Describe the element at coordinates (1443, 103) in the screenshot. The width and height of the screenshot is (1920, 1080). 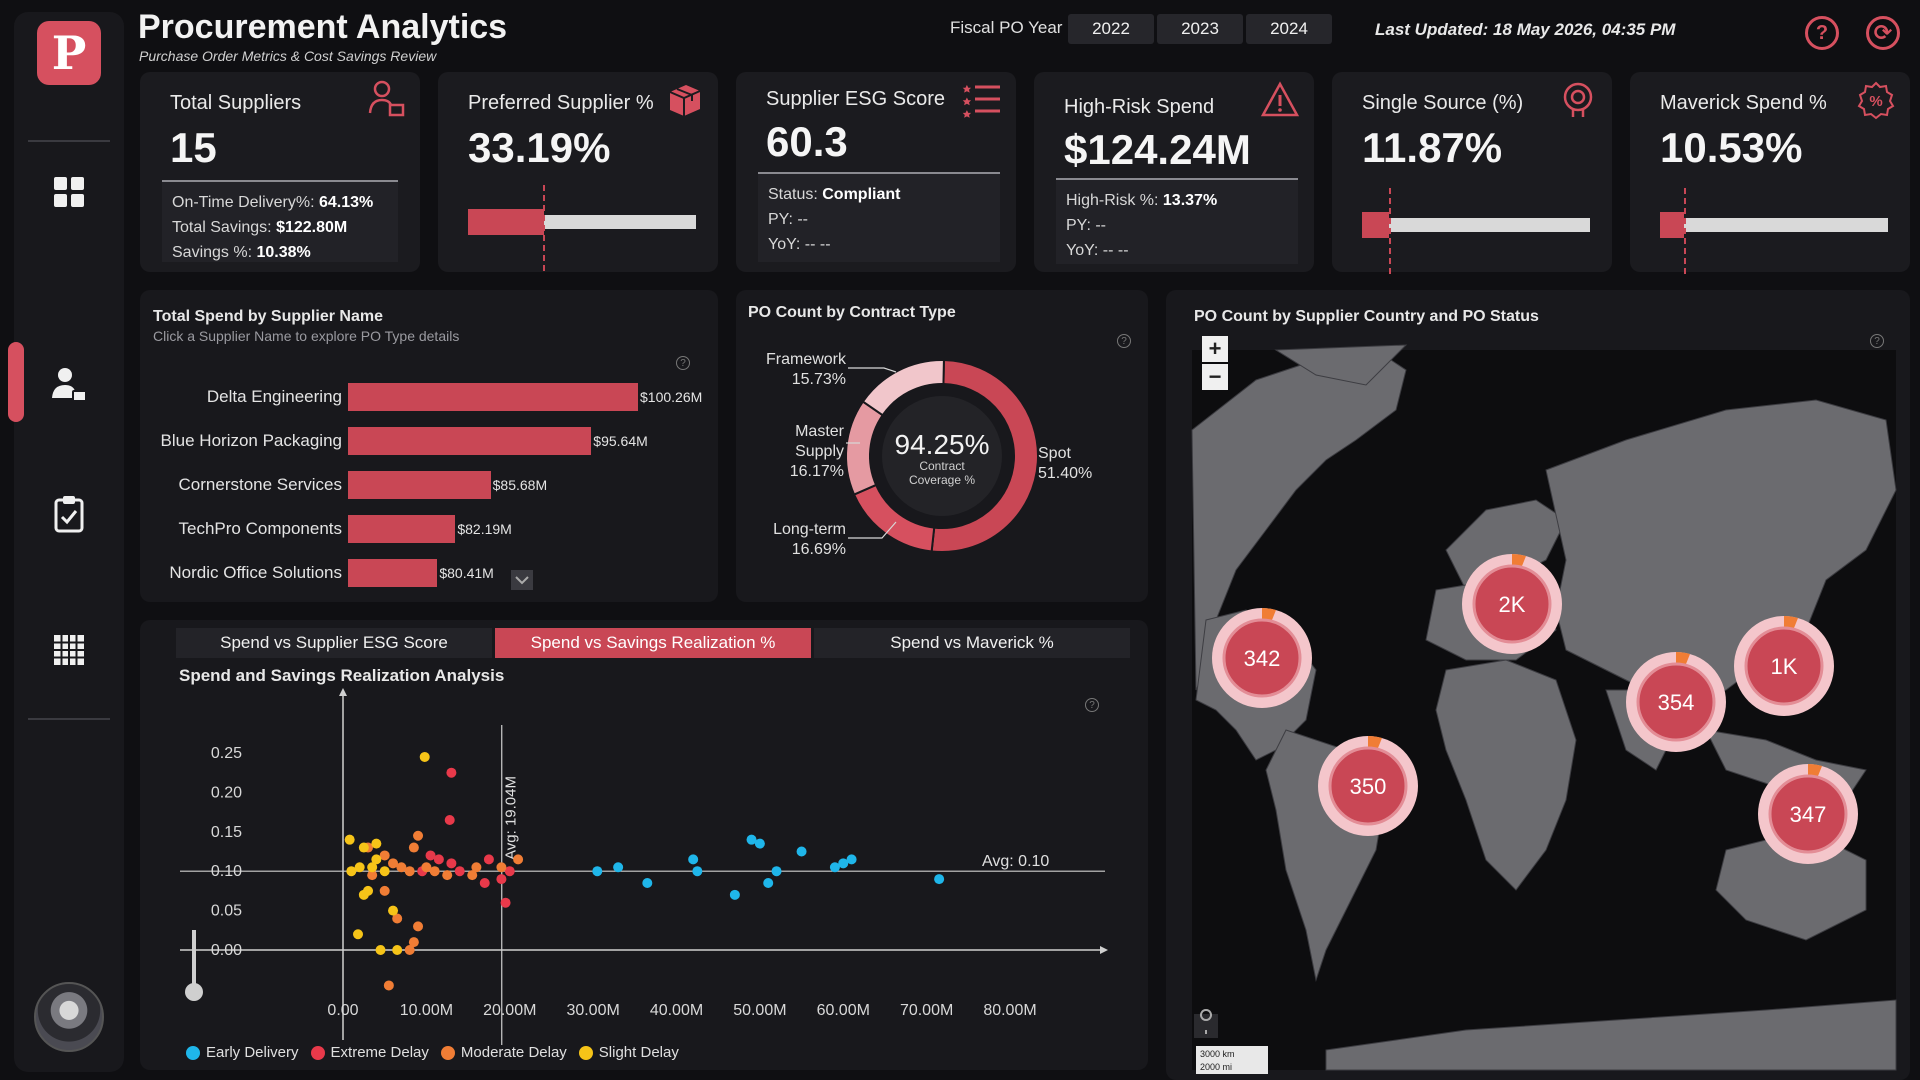
I see `kpi-title: Single Source (%)` at that location.